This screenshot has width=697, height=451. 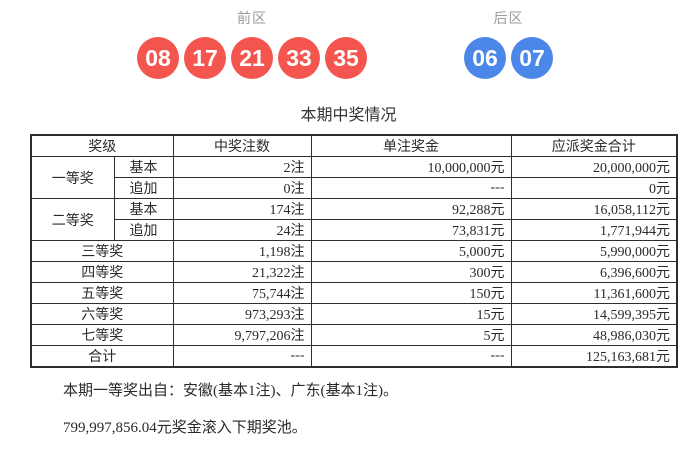 What do you see at coordinates (594, 230) in the screenshot?
I see `cell-second-add-total: 1,771,944元` at bounding box center [594, 230].